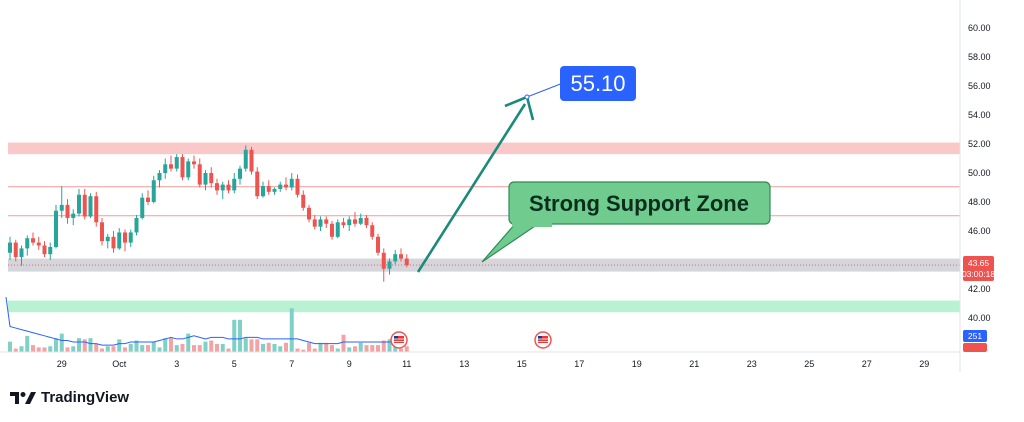 Image resolution: width=1024 pixels, height=422 pixels. Describe the element at coordinates (490, 177) in the screenshot. I see `projection-arrow` at that location.